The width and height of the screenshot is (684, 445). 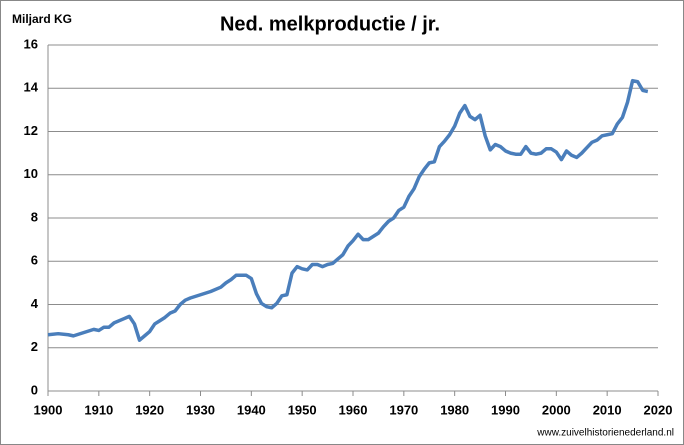 I want to click on y-tick-label: 14, so click(x=31, y=87).